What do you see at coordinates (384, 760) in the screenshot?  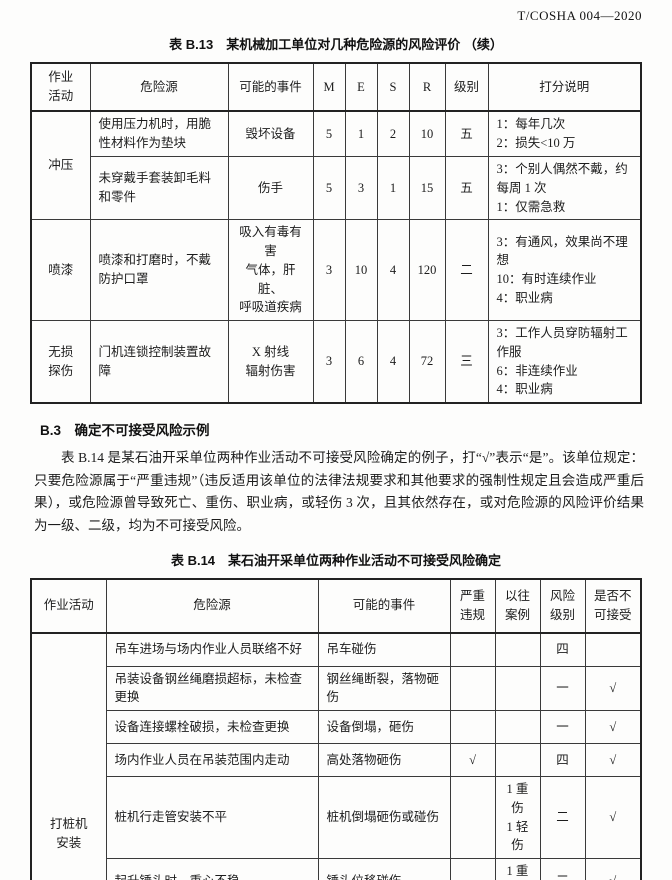 I see `table-cell: 高处落物砸伤` at bounding box center [384, 760].